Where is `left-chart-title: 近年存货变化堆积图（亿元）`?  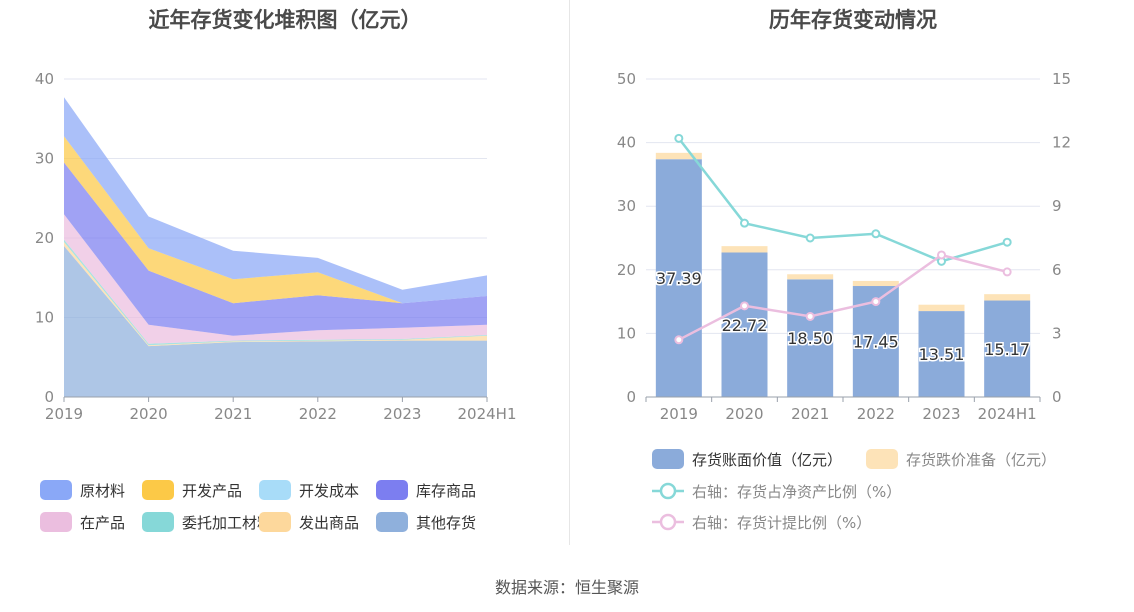
left-chart-title: 近年存货变化堆积图（亿元） is located at coordinates (285, 20).